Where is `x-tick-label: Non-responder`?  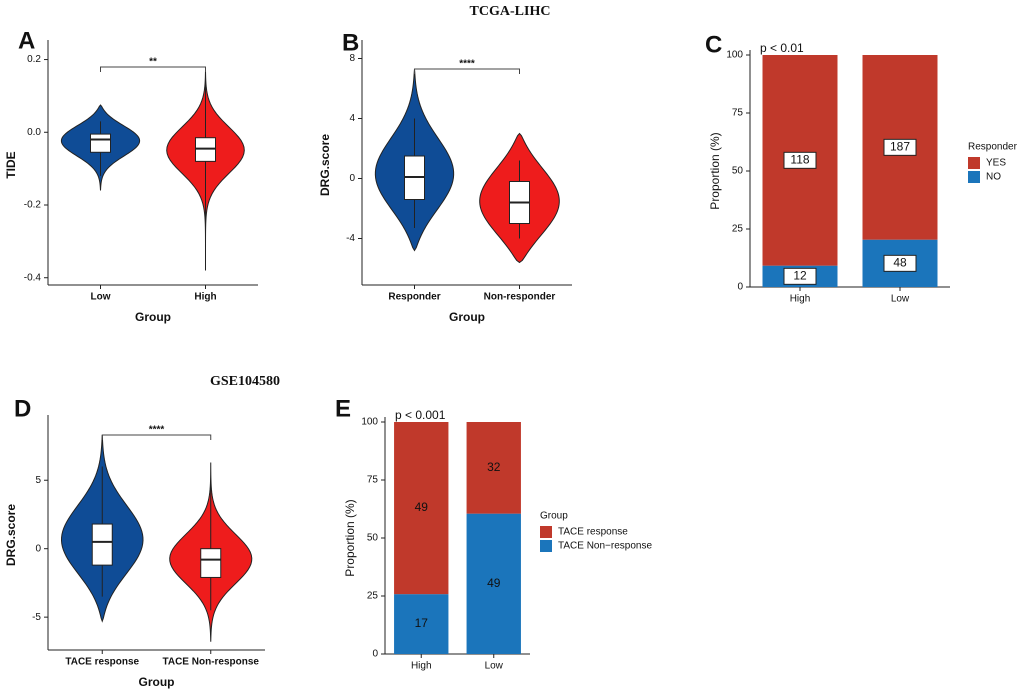 x-tick-label: Non-responder is located at coordinates (520, 297).